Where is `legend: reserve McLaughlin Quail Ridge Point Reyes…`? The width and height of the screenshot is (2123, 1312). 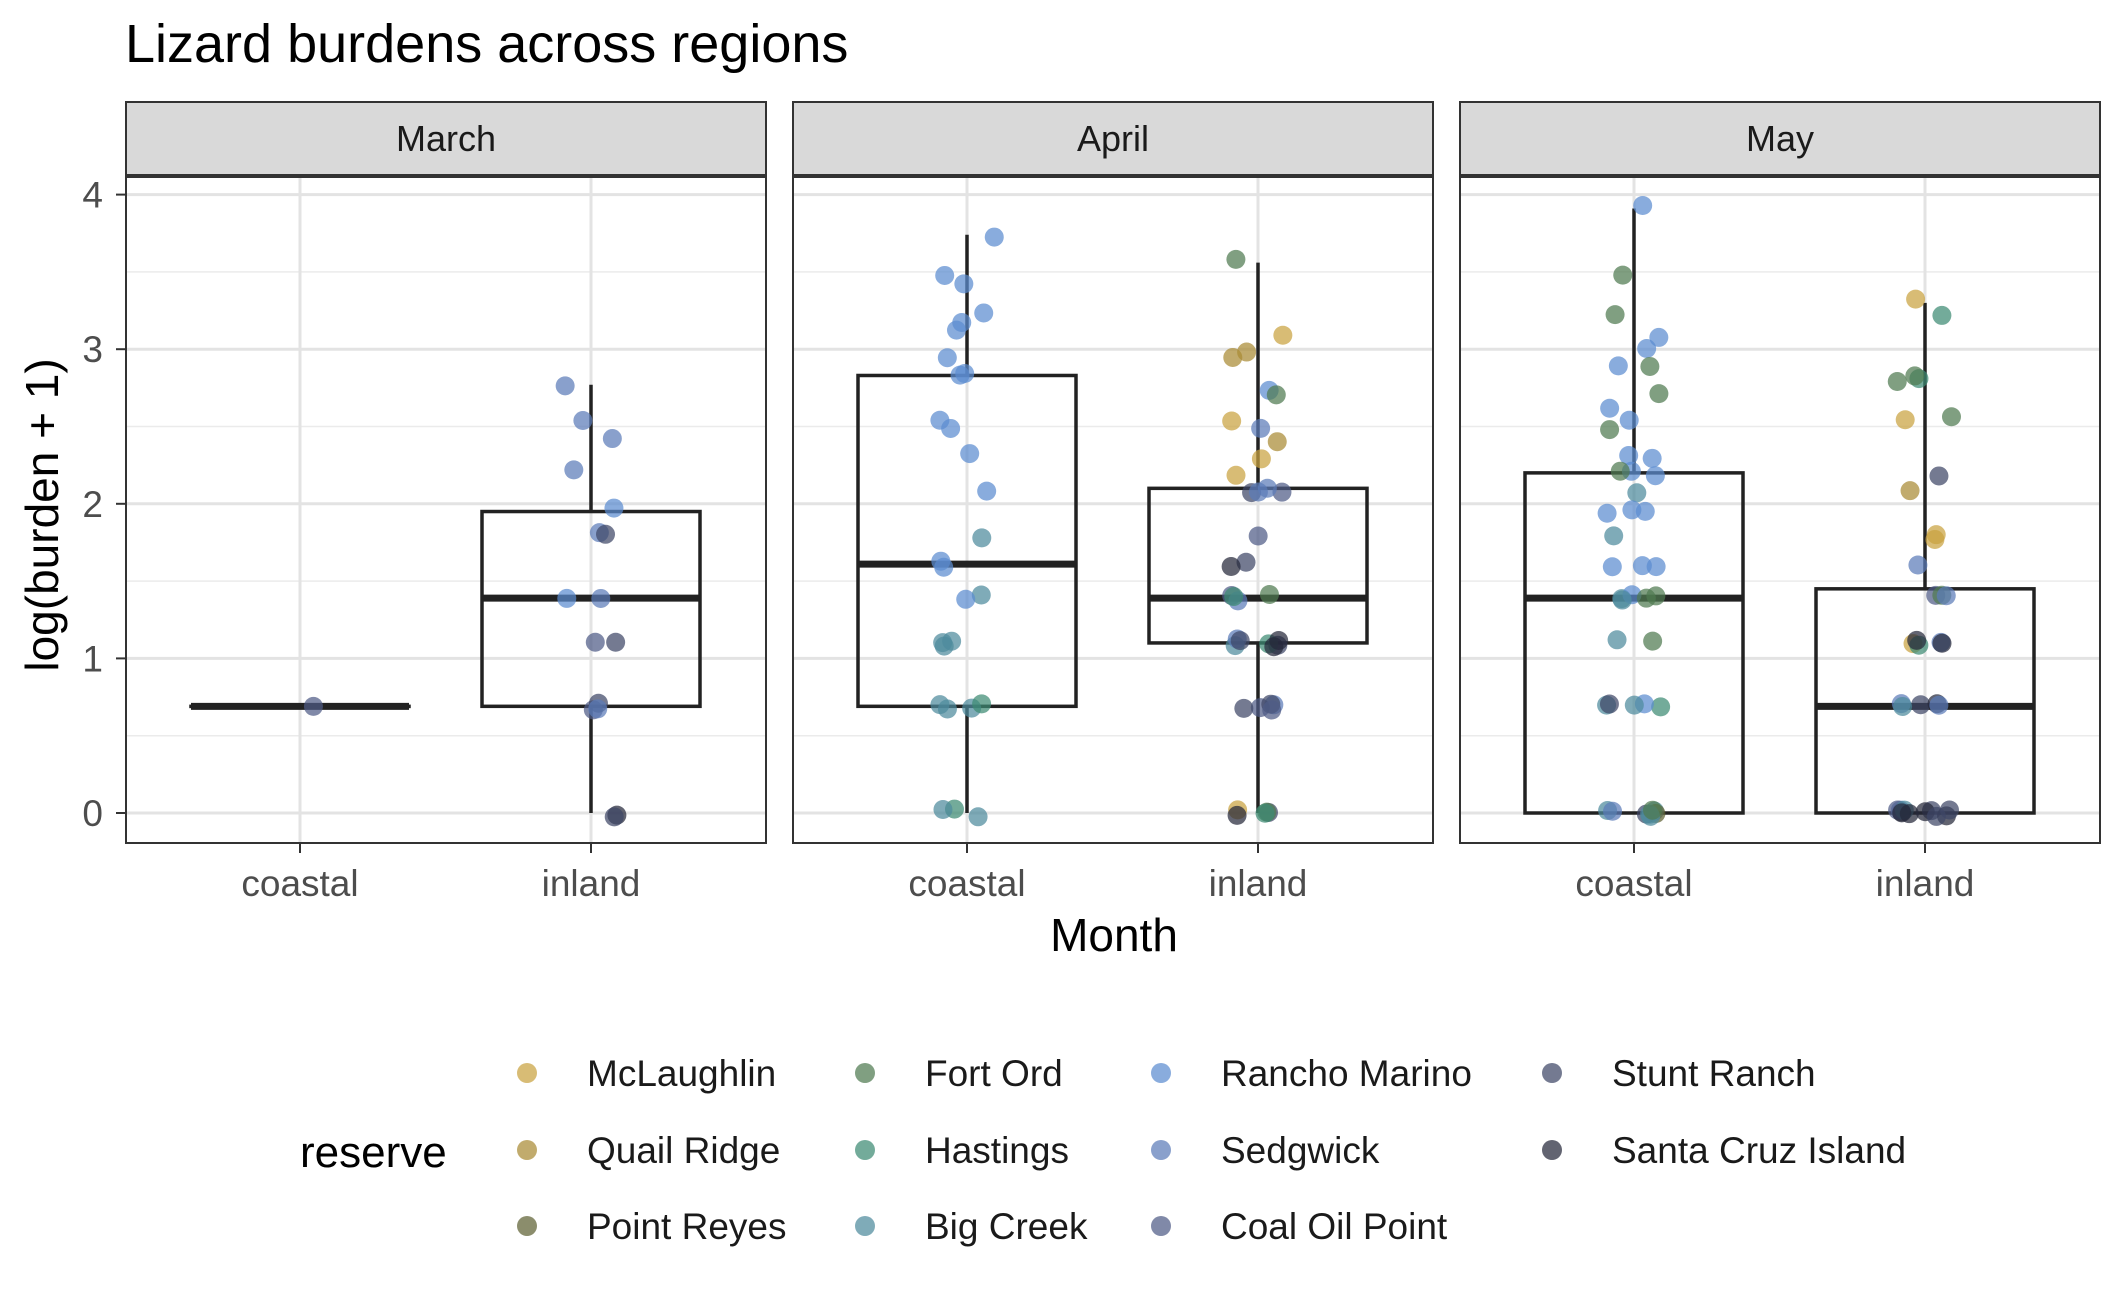 legend: reserve McLaughlin Quail Ridge Point Reyes… is located at coordinates (1103, 1150).